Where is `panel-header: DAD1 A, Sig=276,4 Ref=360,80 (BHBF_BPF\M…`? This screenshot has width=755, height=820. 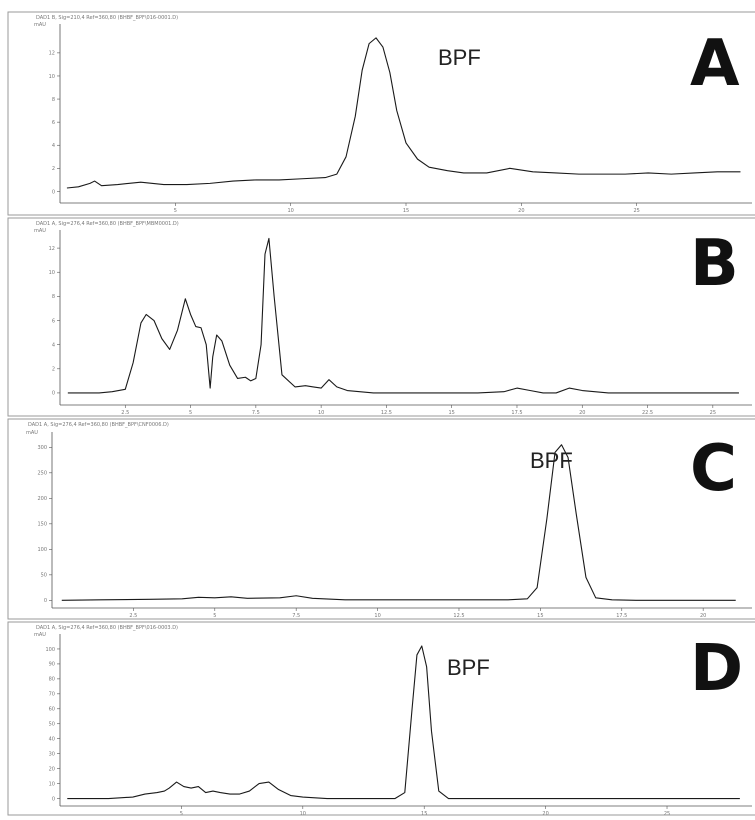
panel-header: DAD1 A, Sig=276,4 Ref=360,80 (BHBF_BPF\M… is located at coordinates (107, 224).